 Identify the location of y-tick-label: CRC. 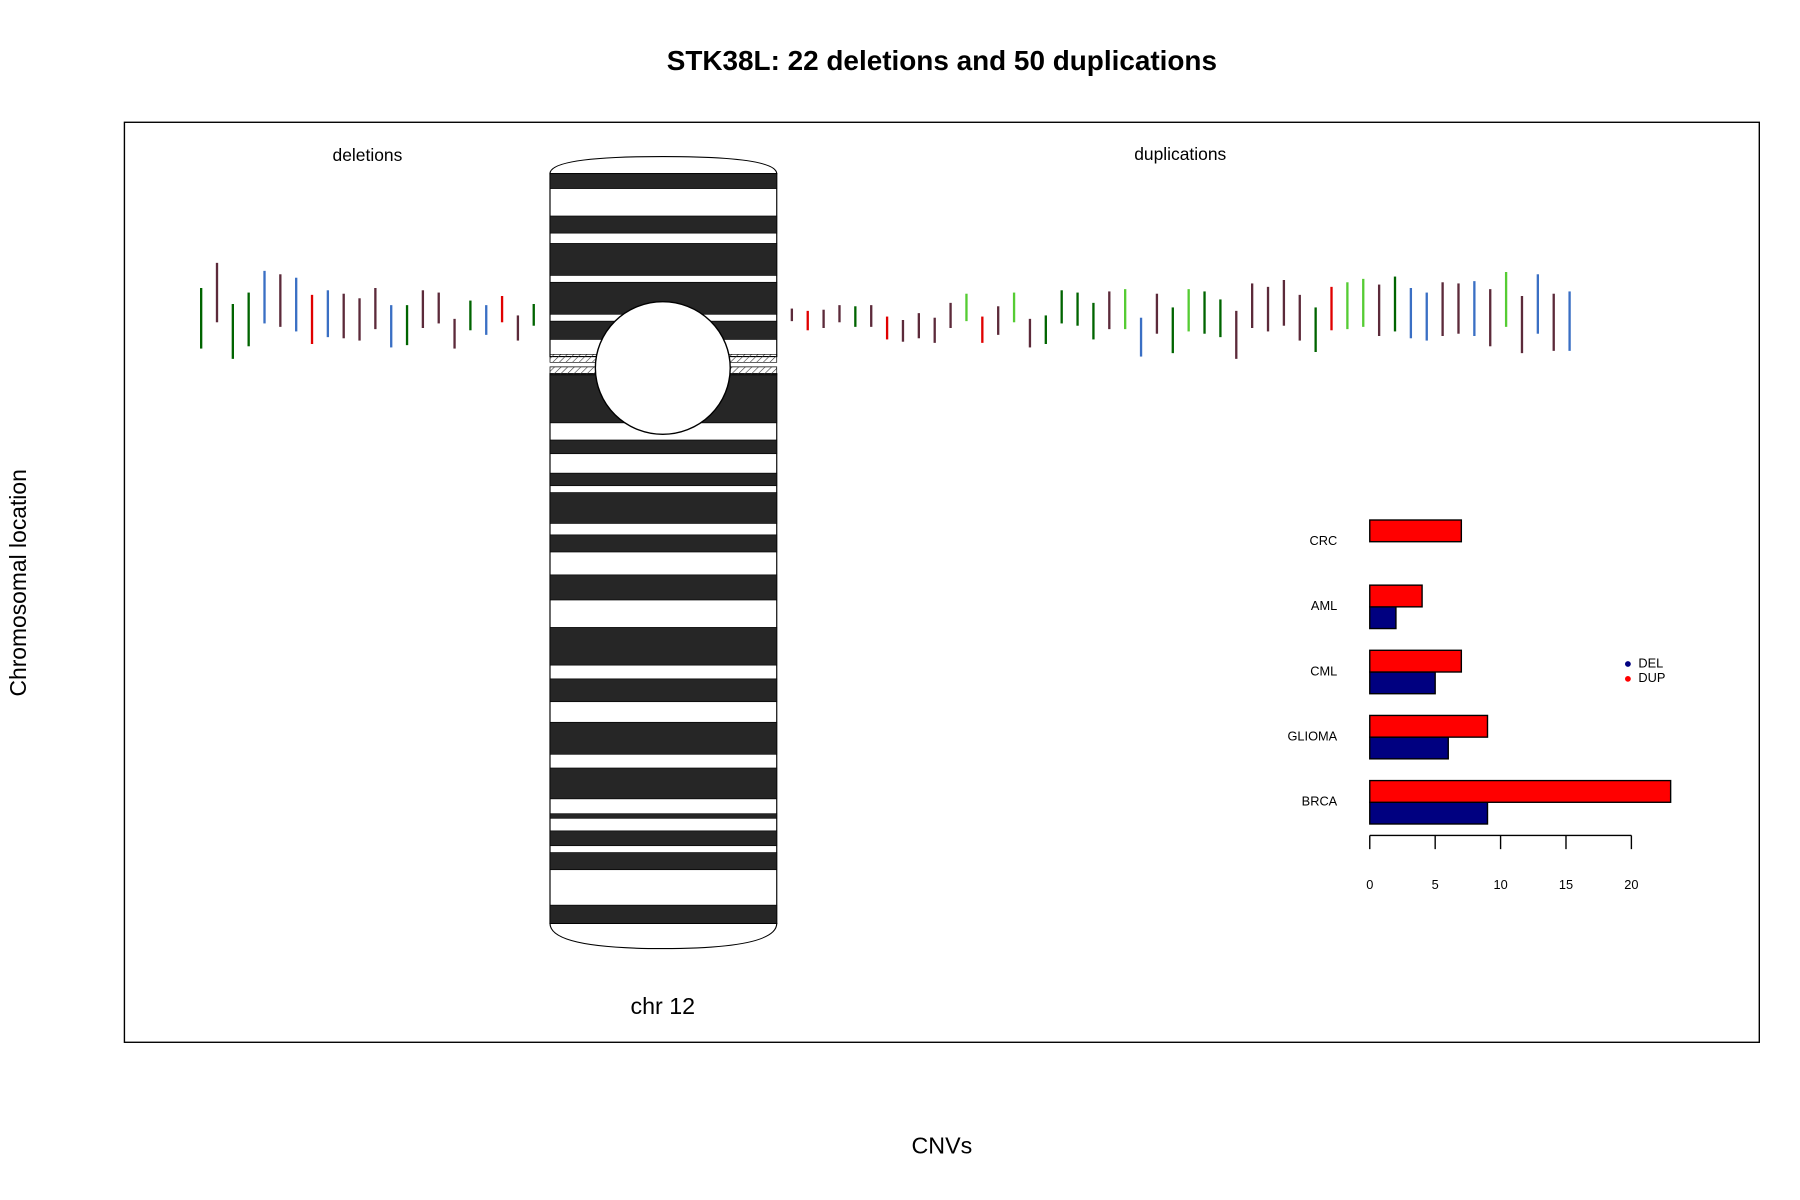
(1324, 541).